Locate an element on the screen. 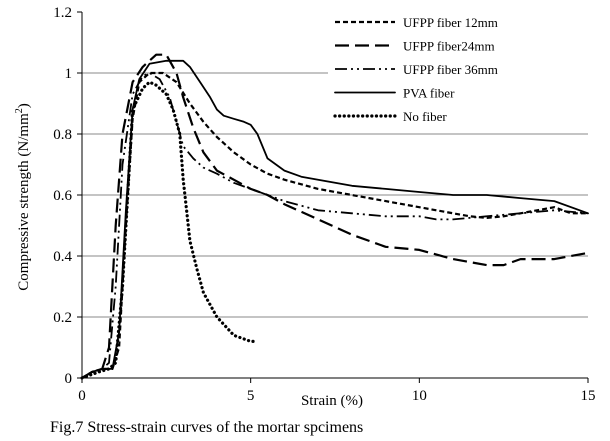 The width and height of the screenshot is (610, 441). y-tick-label-1: 0.2 is located at coordinates (62, 318).